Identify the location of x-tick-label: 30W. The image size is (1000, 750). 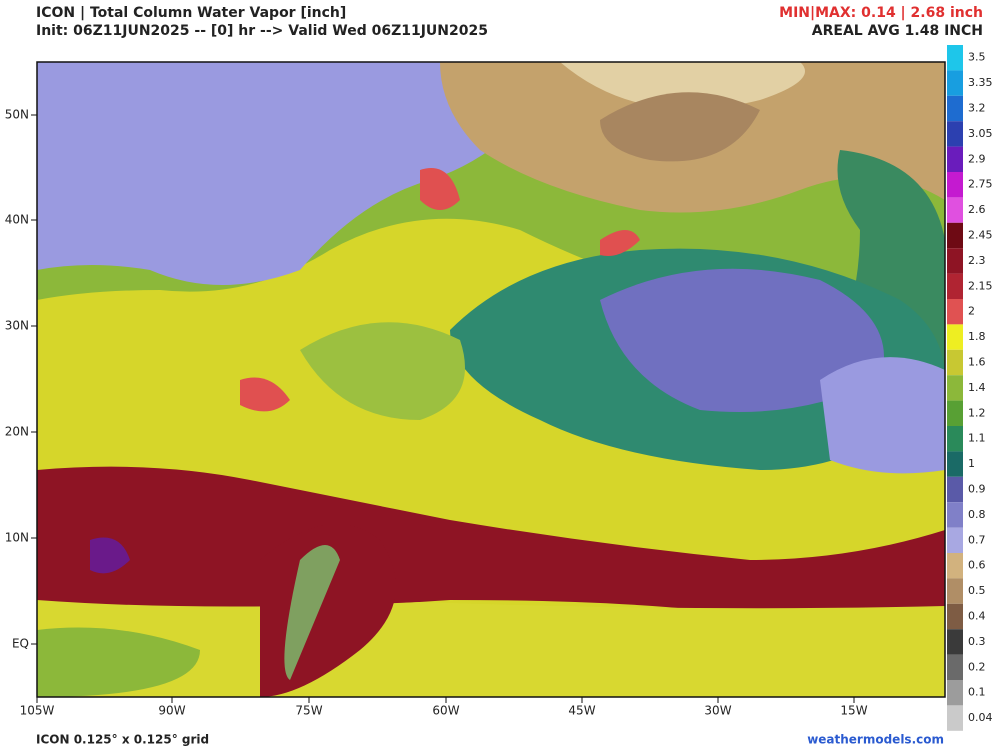
(717, 711).